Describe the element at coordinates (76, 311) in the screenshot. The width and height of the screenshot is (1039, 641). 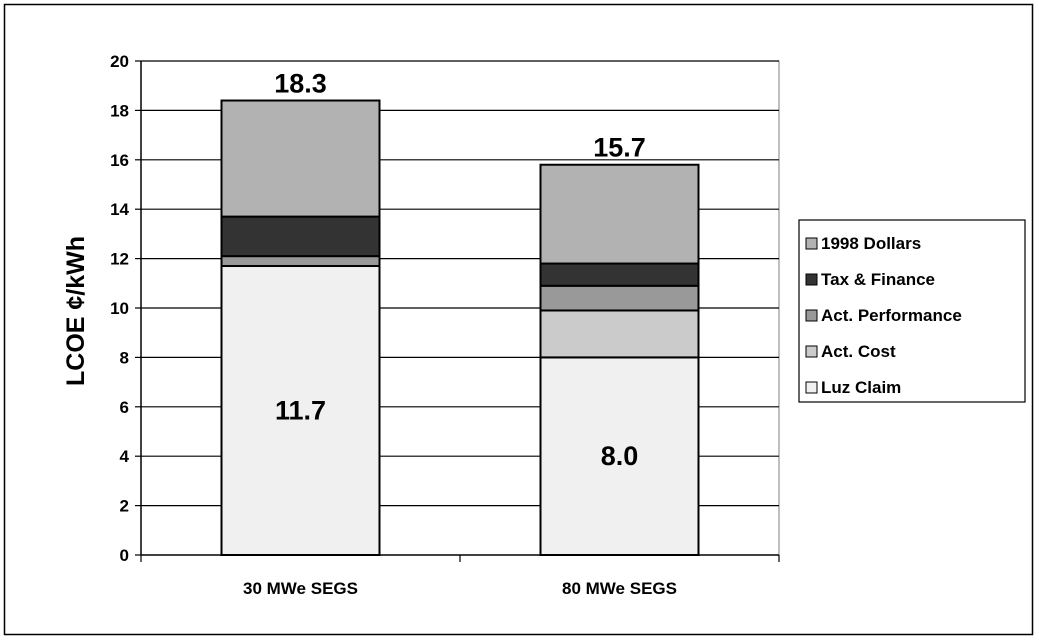
I see `y-axis-title: LCOE ¢/kWh` at that location.